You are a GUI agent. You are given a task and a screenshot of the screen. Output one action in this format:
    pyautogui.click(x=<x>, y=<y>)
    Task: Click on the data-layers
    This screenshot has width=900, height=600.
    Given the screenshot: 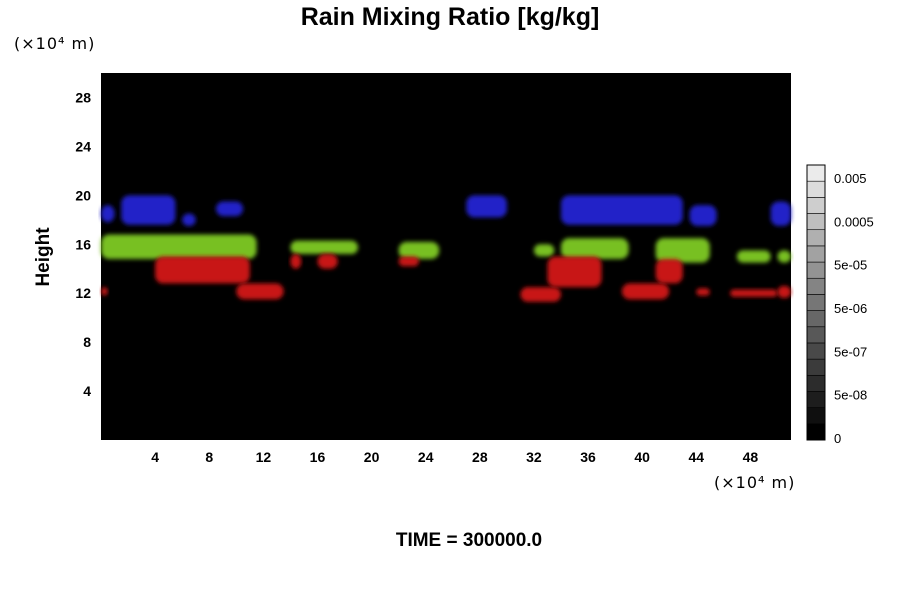 What is the action you would take?
    pyautogui.click(x=446, y=248)
    